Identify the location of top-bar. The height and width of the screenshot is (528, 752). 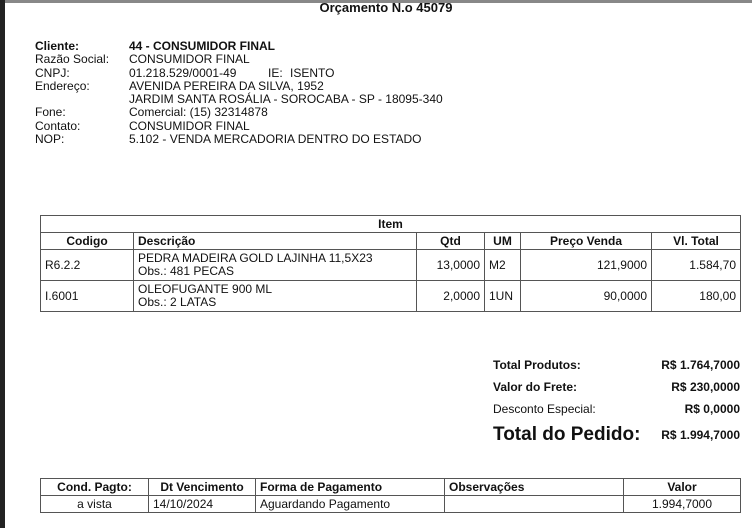
(378, 1).